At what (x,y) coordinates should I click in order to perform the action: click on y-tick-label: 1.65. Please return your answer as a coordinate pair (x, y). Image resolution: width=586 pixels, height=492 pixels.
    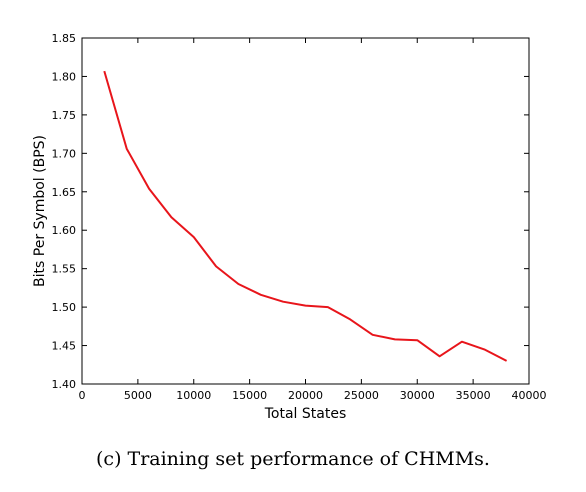
    Looking at the image, I should click on (64, 192).